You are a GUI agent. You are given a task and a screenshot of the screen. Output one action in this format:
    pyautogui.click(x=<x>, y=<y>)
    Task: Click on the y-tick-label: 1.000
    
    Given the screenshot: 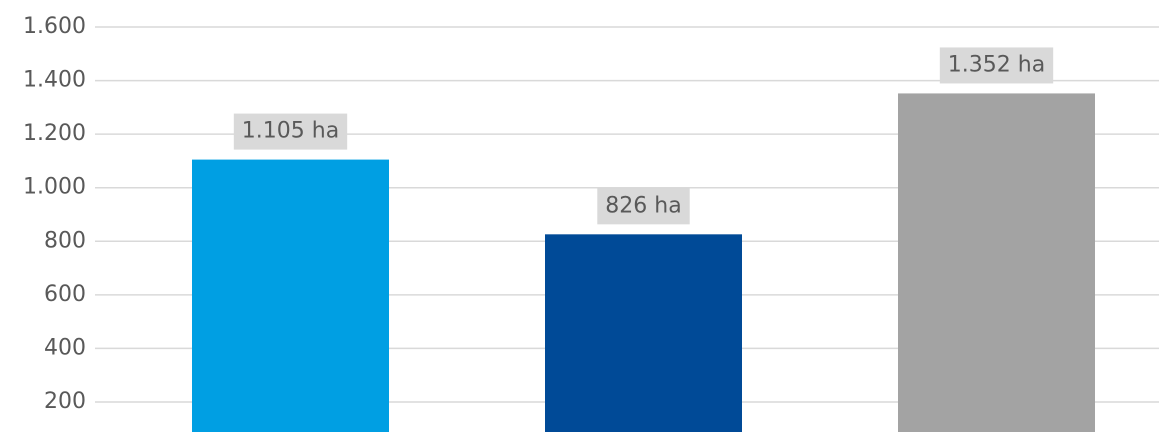 What is the action you would take?
    pyautogui.click(x=54, y=187)
    